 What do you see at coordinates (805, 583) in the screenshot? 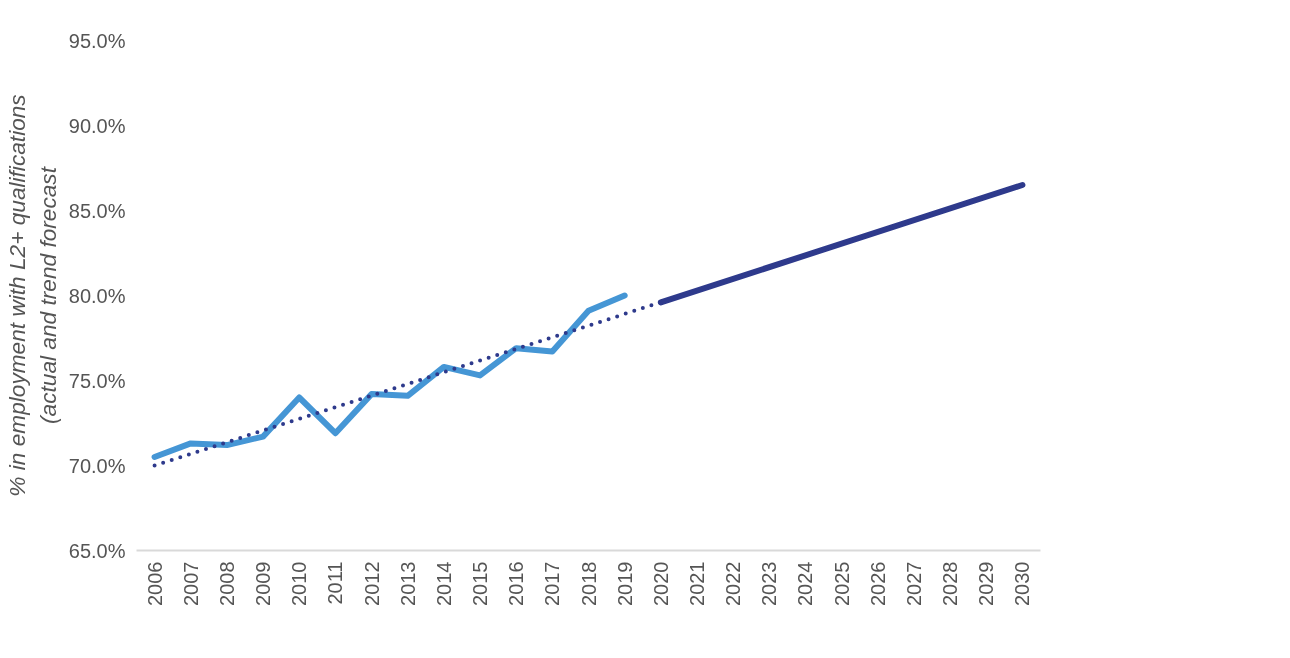
I see `x-tick-label: 2024` at bounding box center [805, 583].